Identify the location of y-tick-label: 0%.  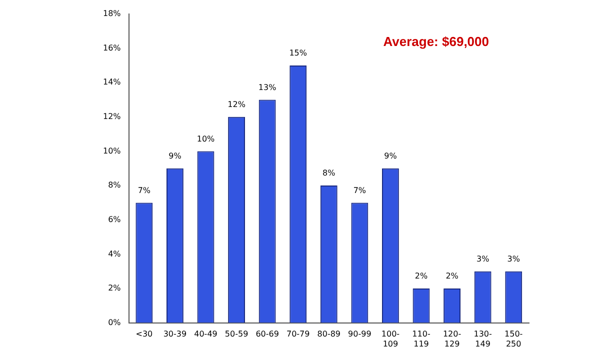
(115, 322).